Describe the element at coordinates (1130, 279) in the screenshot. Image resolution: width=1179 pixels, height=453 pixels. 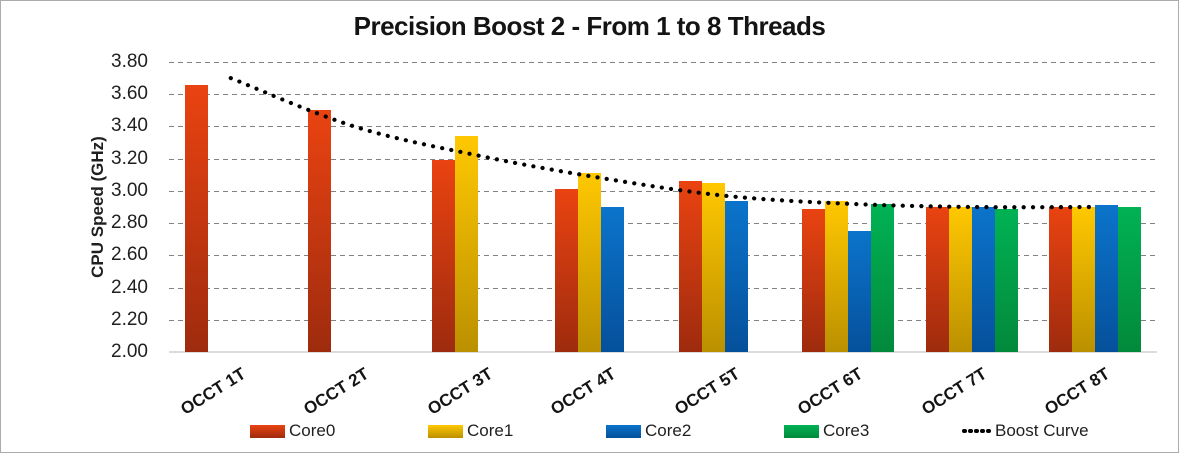
I see `bar-core3-occt-8t` at that location.